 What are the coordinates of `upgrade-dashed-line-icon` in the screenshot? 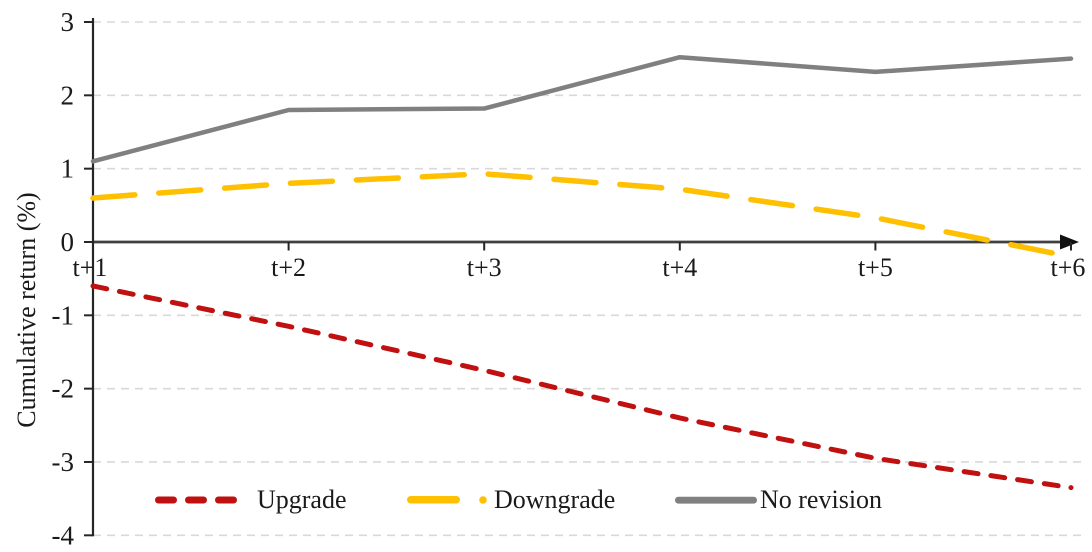 It's located at (196, 500).